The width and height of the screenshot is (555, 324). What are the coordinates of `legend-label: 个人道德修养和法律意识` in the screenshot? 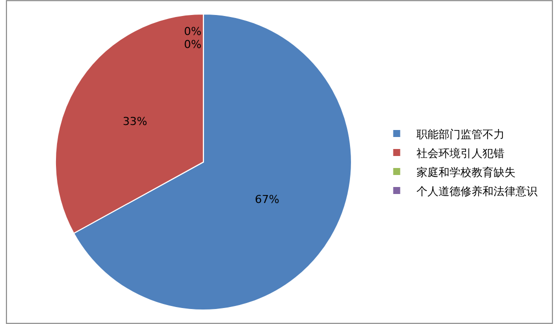 It's located at (477, 191).